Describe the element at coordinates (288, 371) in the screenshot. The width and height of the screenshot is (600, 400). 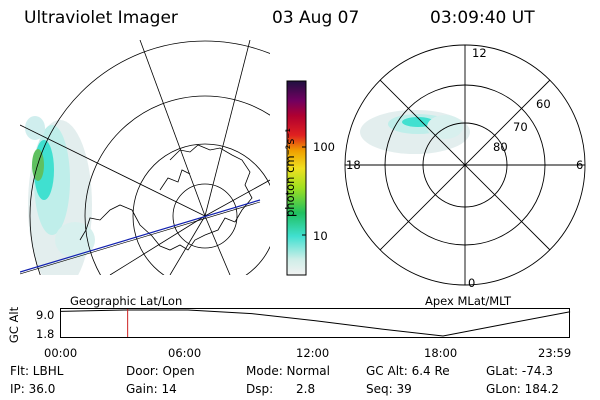
I see `mode-info: Mode: Normal` at that location.